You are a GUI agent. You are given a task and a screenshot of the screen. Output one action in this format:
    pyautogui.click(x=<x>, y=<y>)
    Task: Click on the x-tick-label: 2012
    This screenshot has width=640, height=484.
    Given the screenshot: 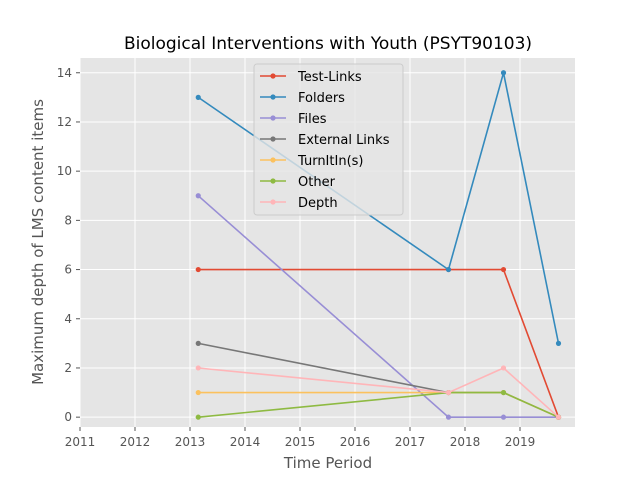 What is the action you would take?
    pyautogui.click(x=135, y=442)
    